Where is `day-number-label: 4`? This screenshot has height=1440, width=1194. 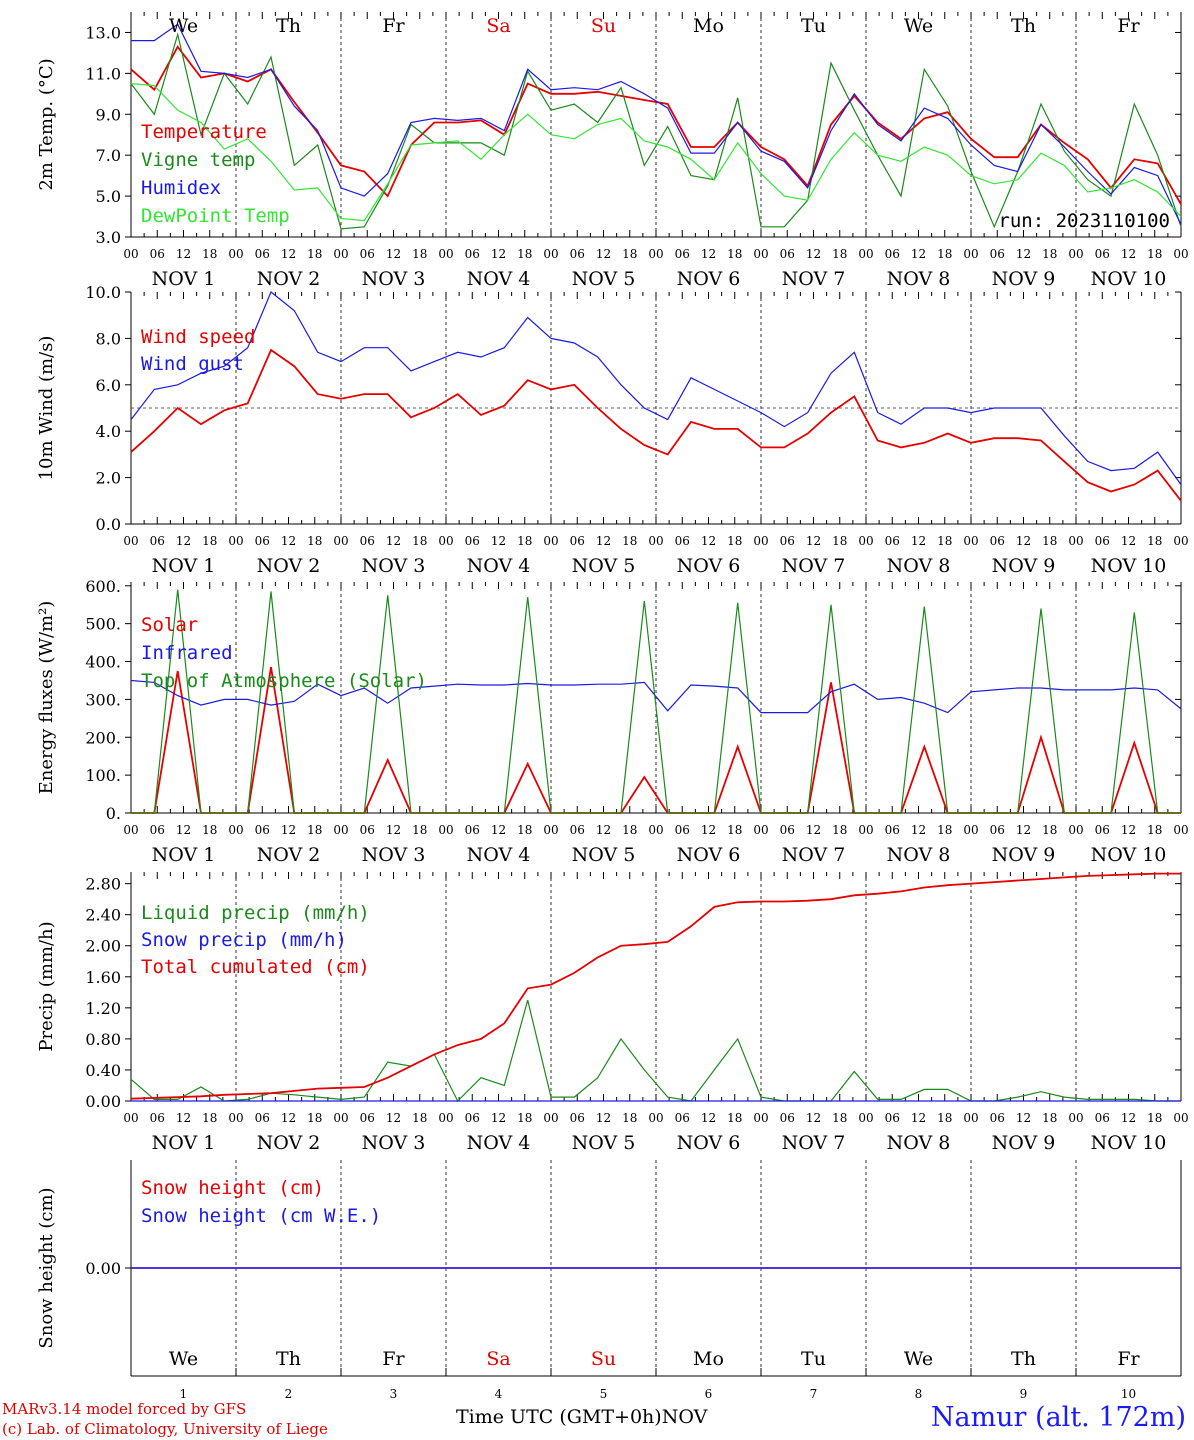 day-number-label: 4 is located at coordinates (499, 1394).